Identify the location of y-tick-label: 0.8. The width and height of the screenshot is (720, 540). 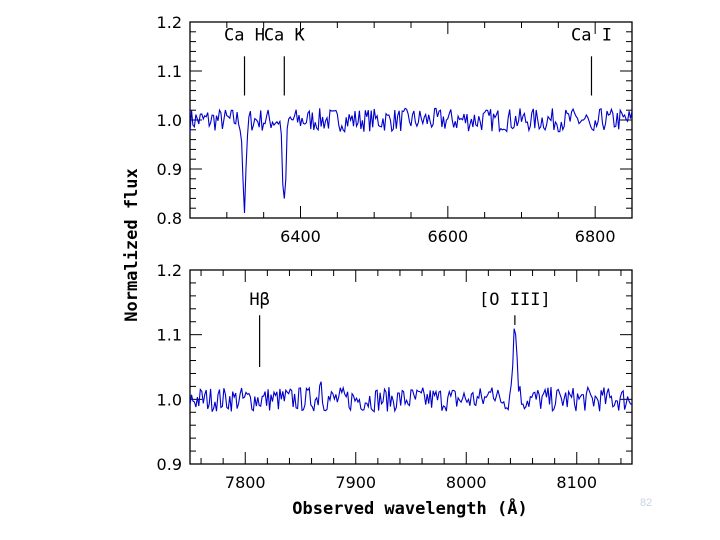
(169, 218).